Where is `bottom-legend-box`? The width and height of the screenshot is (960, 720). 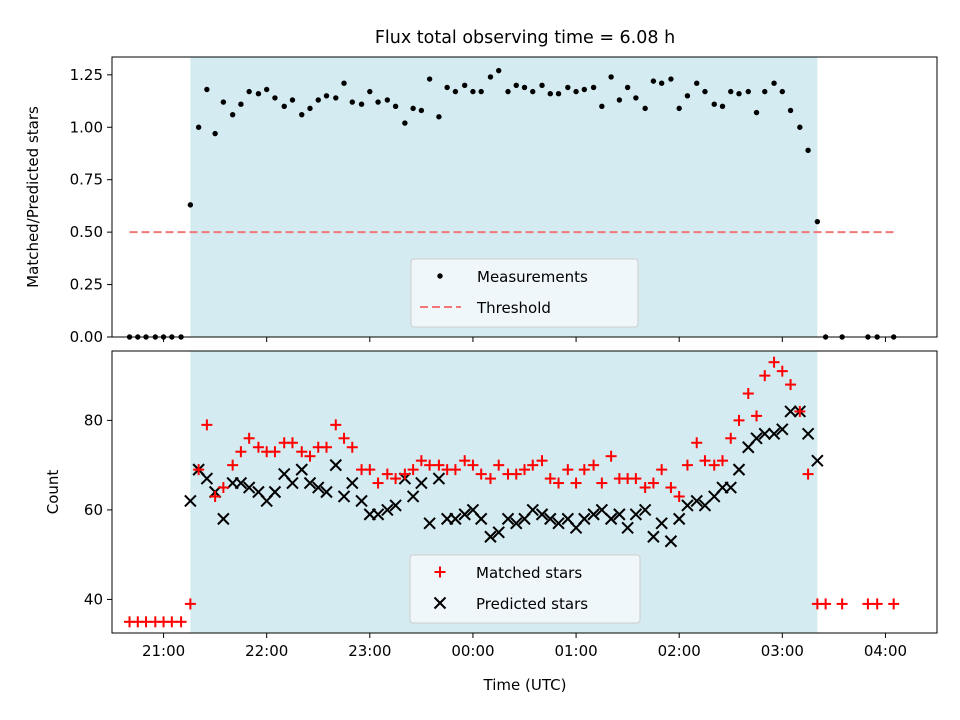 bottom-legend-box is located at coordinates (525, 589).